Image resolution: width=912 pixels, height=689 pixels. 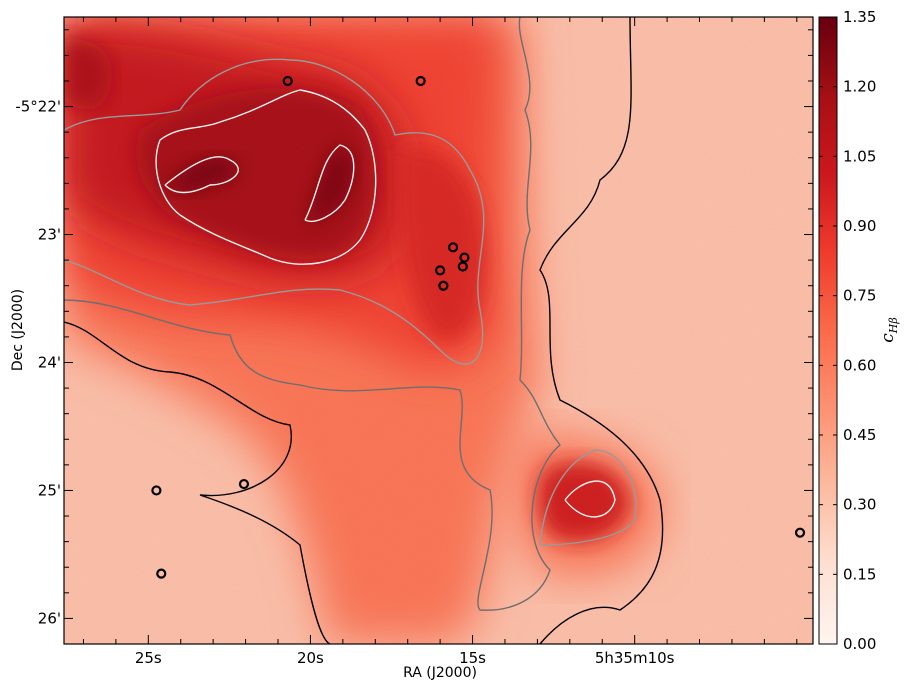 What do you see at coordinates (847, 330) in the screenshot?
I see `colorbar-ticks: 0.00 0.15 0.30 0.45 0.60 0.75 0.90 1.05 1.20 1.35` at bounding box center [847, 330].